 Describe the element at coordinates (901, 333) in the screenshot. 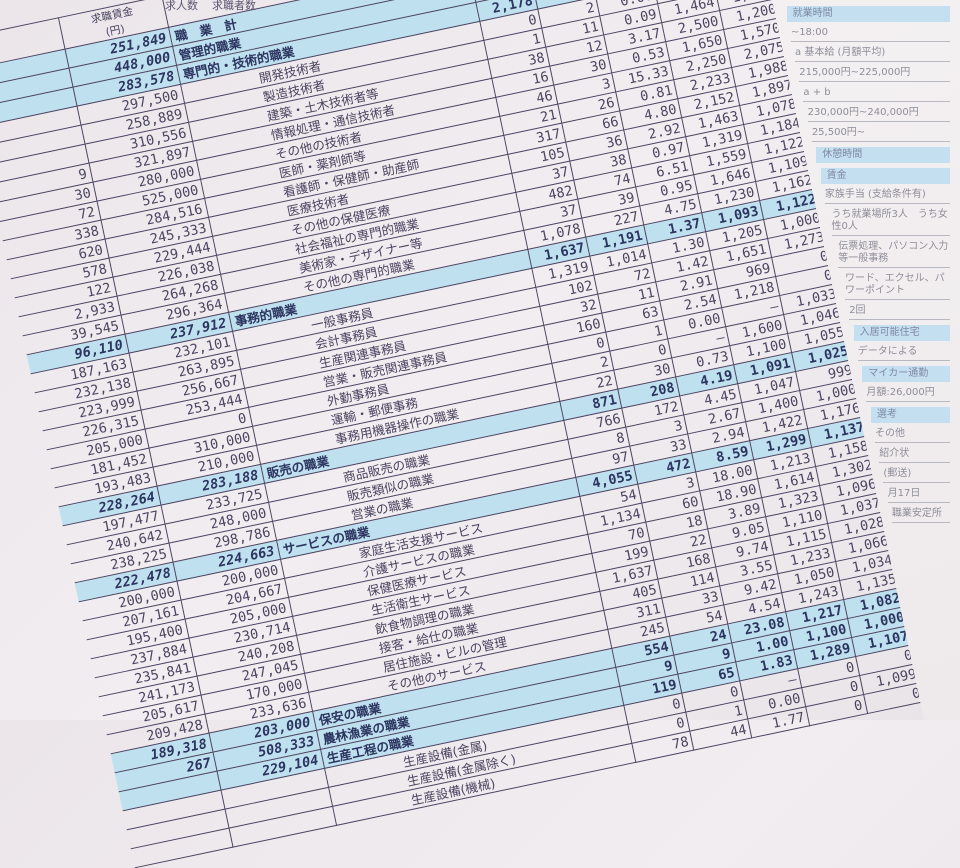

I see `form-field-tag: 入居可能住宅` at that location.